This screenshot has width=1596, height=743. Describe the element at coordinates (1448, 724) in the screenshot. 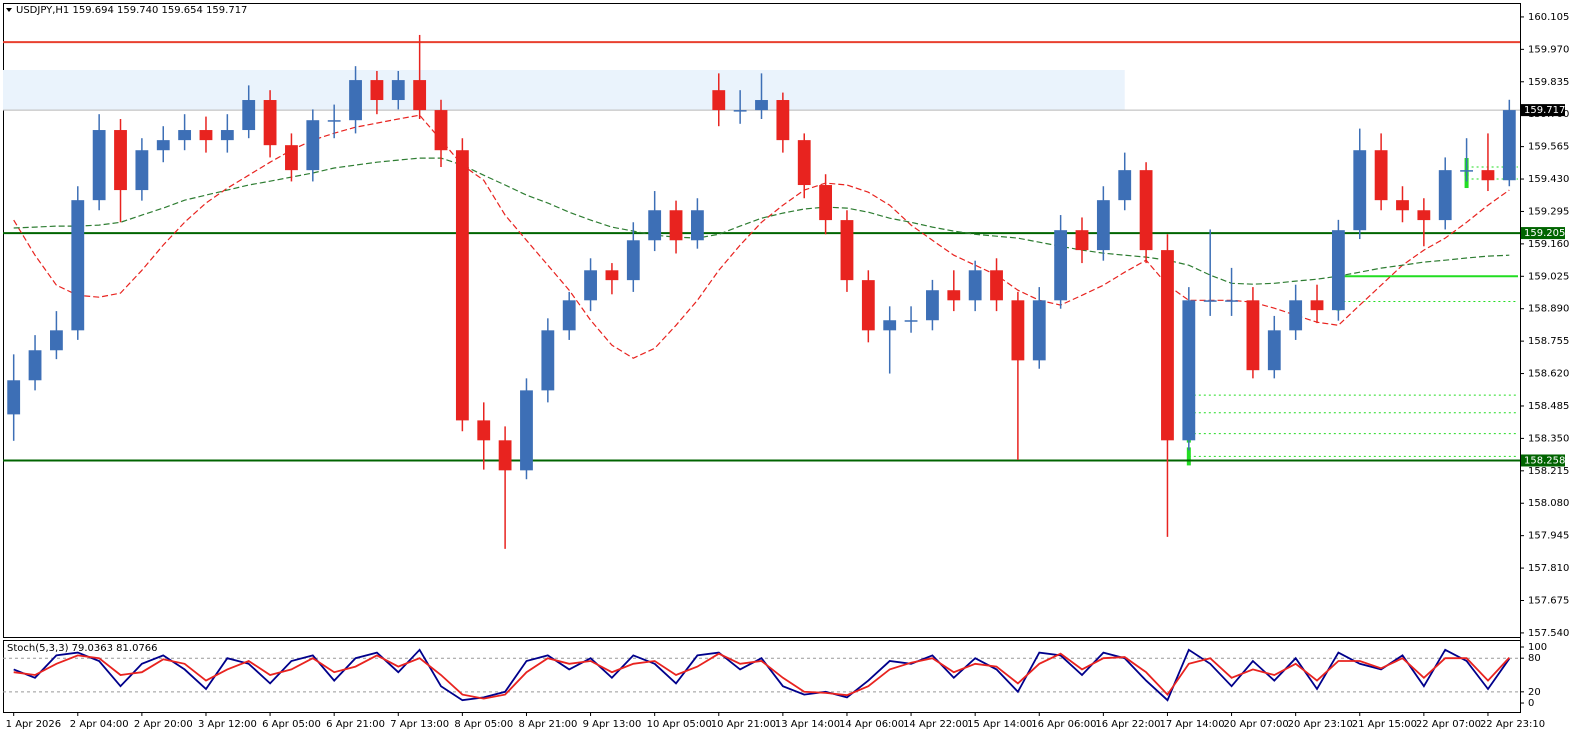

I see `x-tick-label: 22 Apr 07:00` at that location.